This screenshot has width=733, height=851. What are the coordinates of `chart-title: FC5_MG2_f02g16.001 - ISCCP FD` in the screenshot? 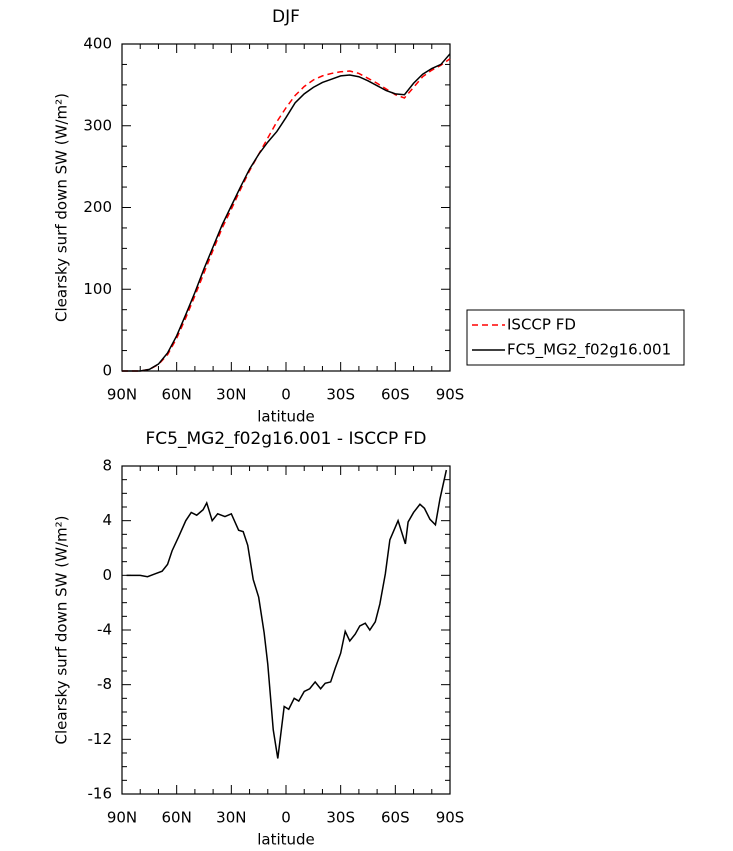 It's located at (285, 439).